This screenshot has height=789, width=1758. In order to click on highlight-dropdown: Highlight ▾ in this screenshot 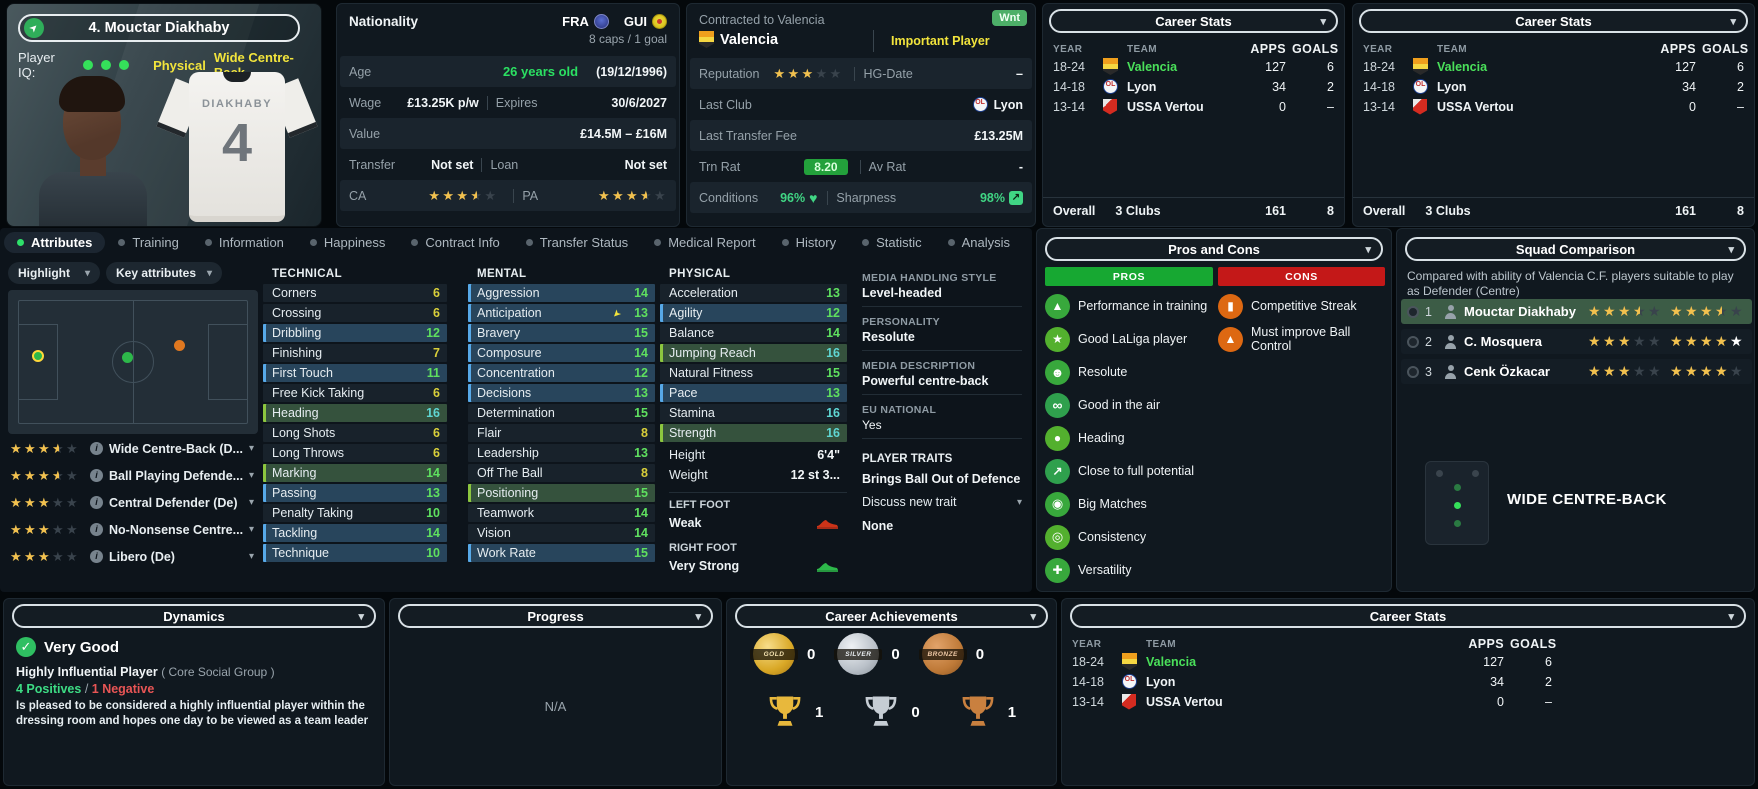, I will do `click(54, 273)`.